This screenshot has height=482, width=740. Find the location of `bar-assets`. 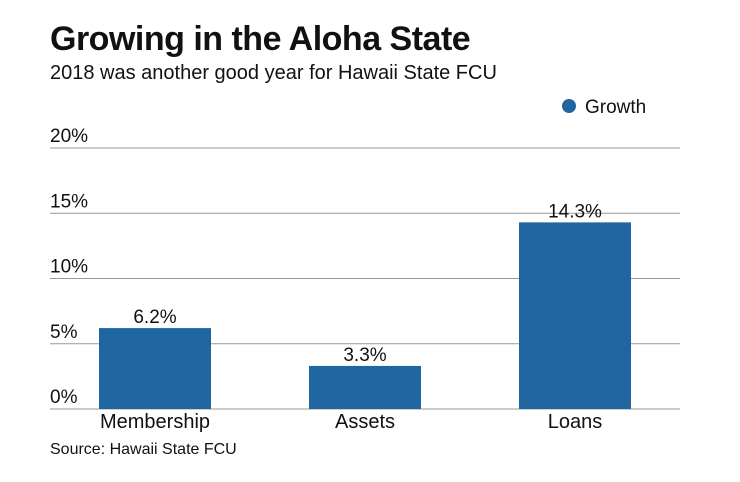

bar-assets is located at coordinates (365, 387).